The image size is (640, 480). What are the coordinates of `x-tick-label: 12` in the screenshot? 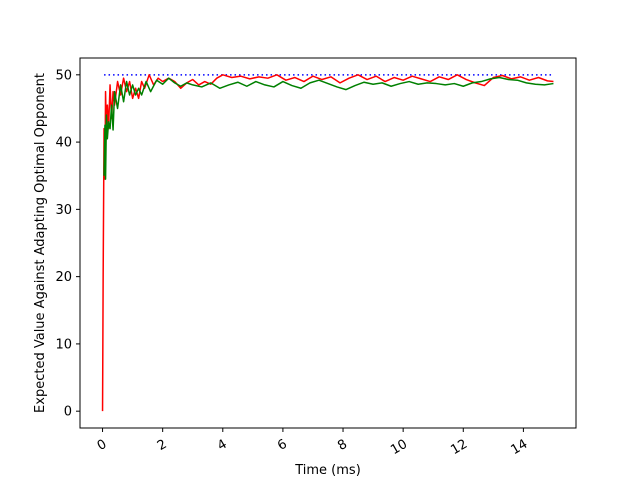 It's located at (459, 447).